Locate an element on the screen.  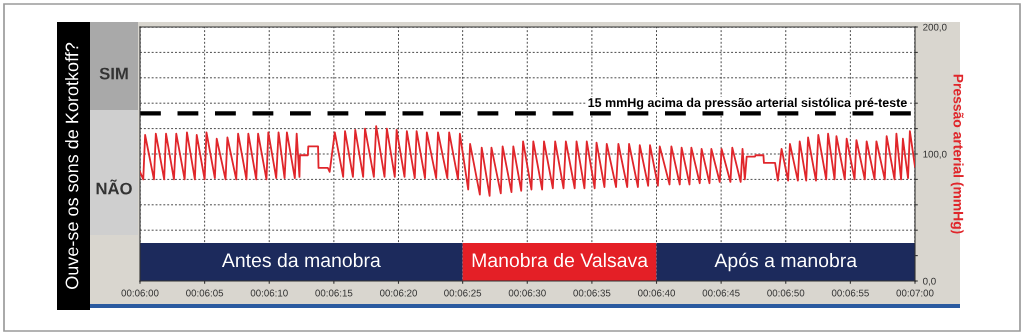
y-tick-label: 100,0 is located at coordinates (935, 154).